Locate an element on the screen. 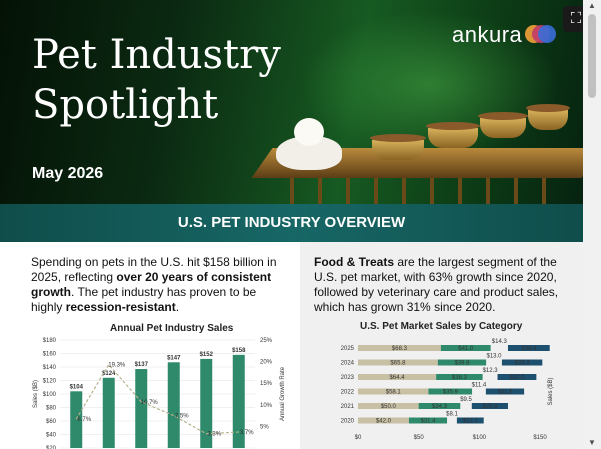 The height and width of the screenshot is (449, 601). category-label: 2025 is located at coordinates (348, 349).